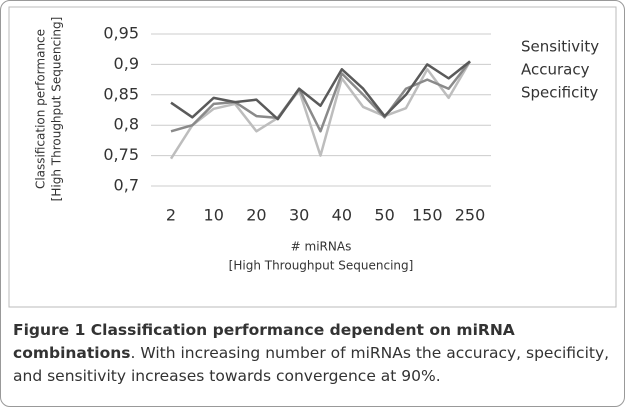 This screenshot has height=407, width=625. I want to click on y-axis-label: [High Throughput Sequencing], so click(57, 109).